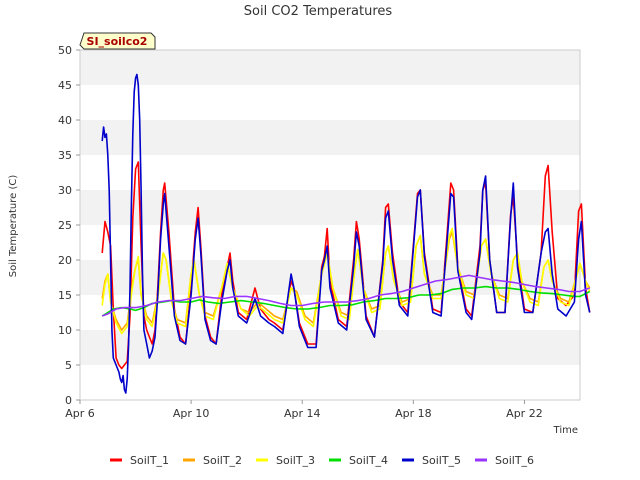 The height and width of the screenshot is (480, 640). I want to click on site-tag: SI_soilco2, so click(117, 41).